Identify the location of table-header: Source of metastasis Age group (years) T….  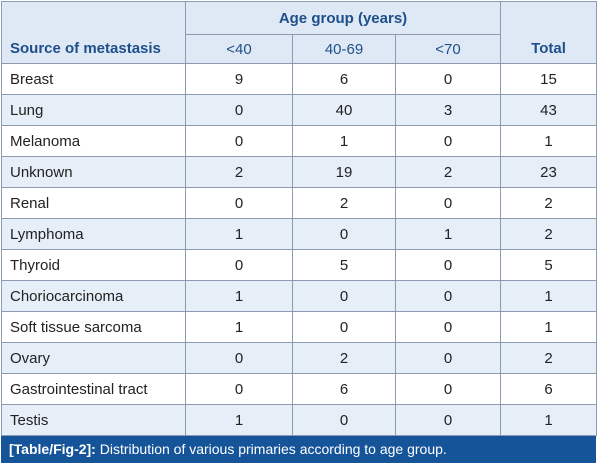
(299, 32).